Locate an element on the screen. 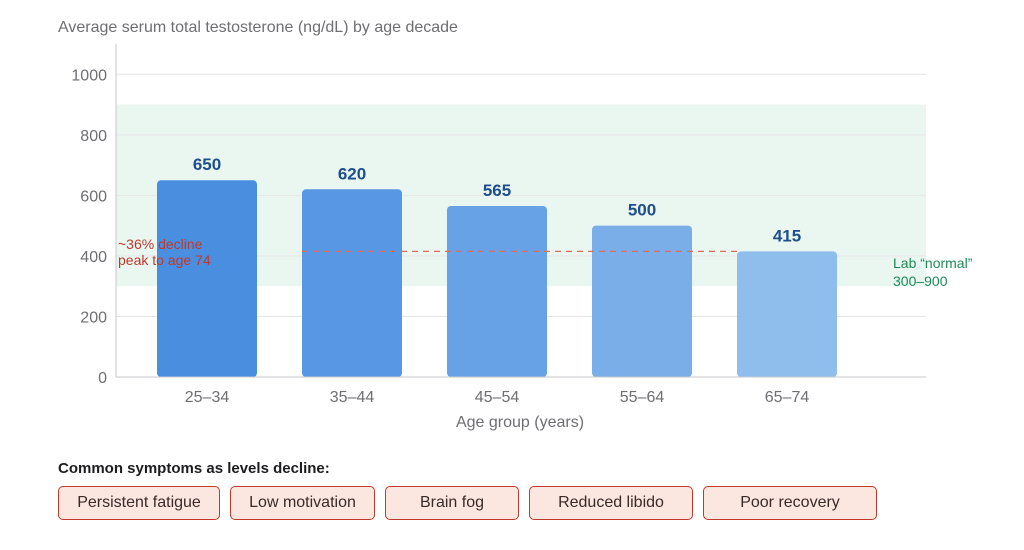 The image size is (1024, 550). value-label: 620 is located at coordinates (352, 173).